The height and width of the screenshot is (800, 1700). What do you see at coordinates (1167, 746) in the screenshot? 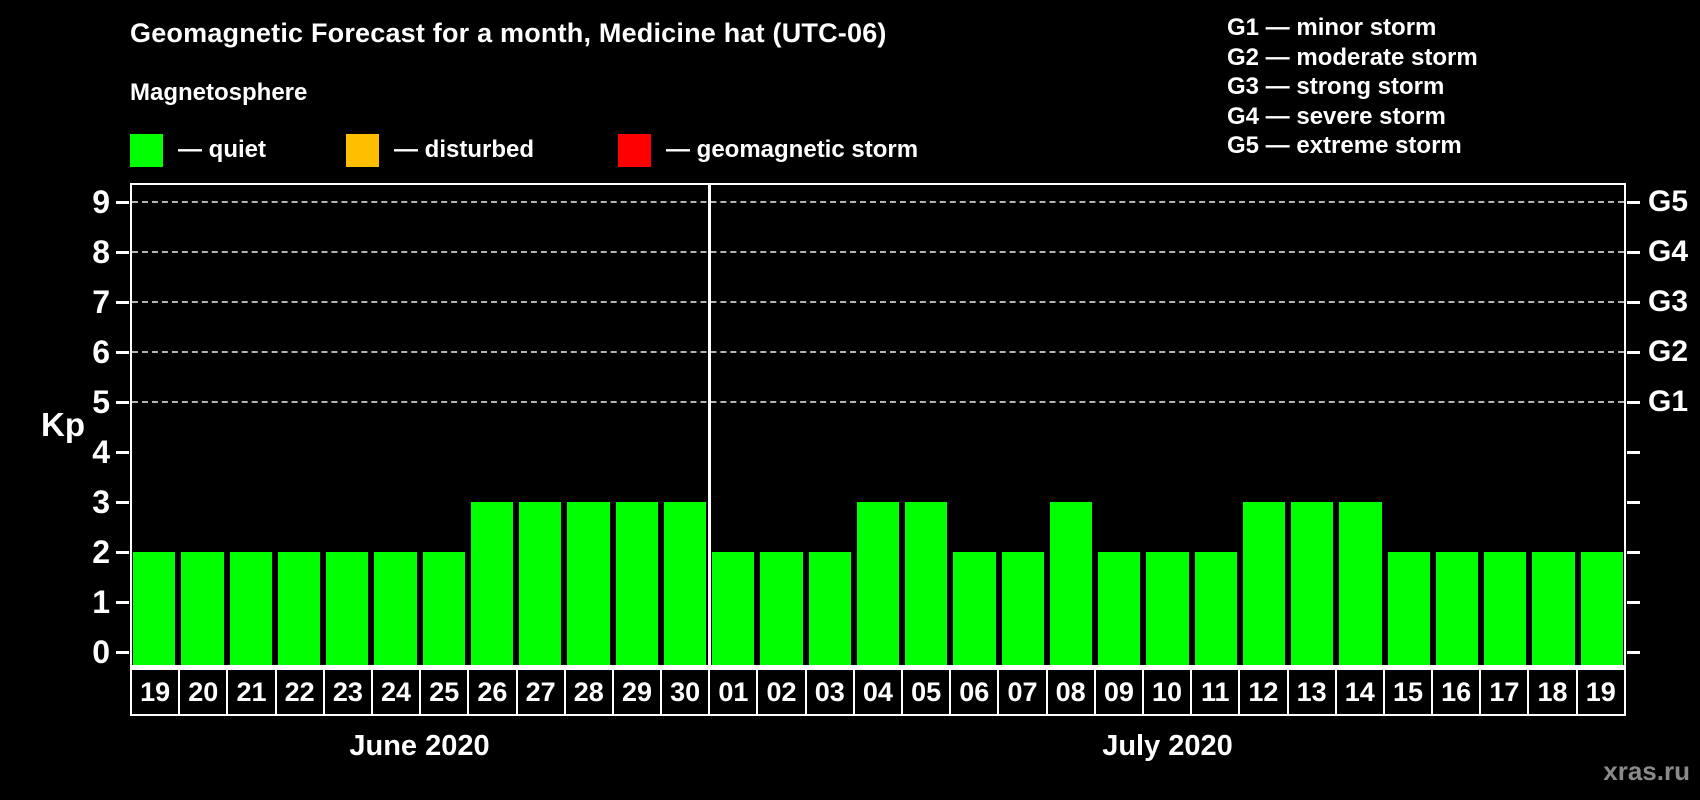
I see `month-caption-july: July 2020` at bounding box center [1167, 746].